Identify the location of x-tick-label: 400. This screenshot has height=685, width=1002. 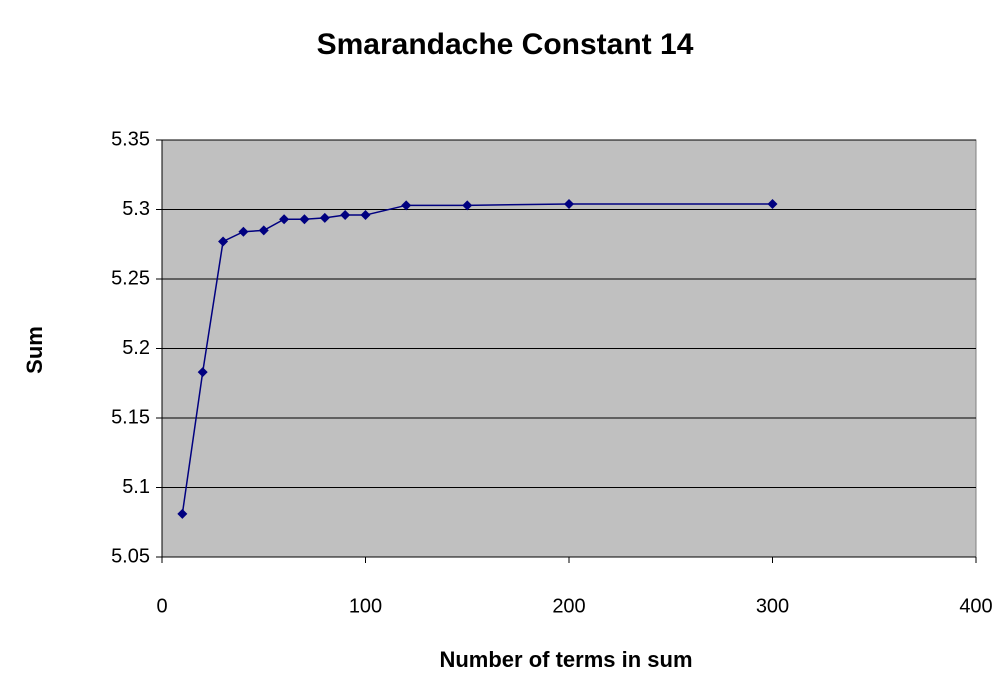
(975, 606).